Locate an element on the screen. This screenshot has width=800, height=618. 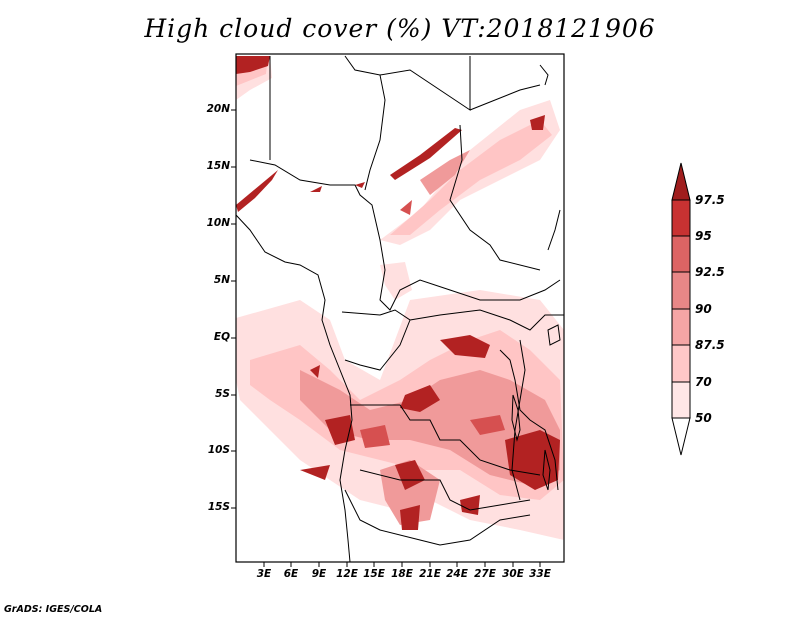
colorbar-label: 97.5 is located at coordinates (710, 200).